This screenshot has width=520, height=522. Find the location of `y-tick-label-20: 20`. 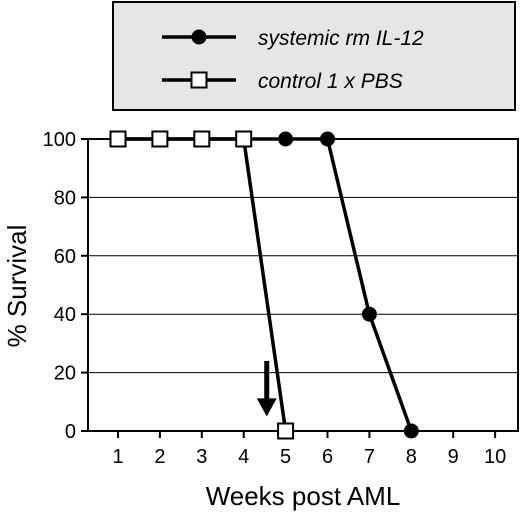

y-tick-label-20: 20 is located at coordinates (65, 374).